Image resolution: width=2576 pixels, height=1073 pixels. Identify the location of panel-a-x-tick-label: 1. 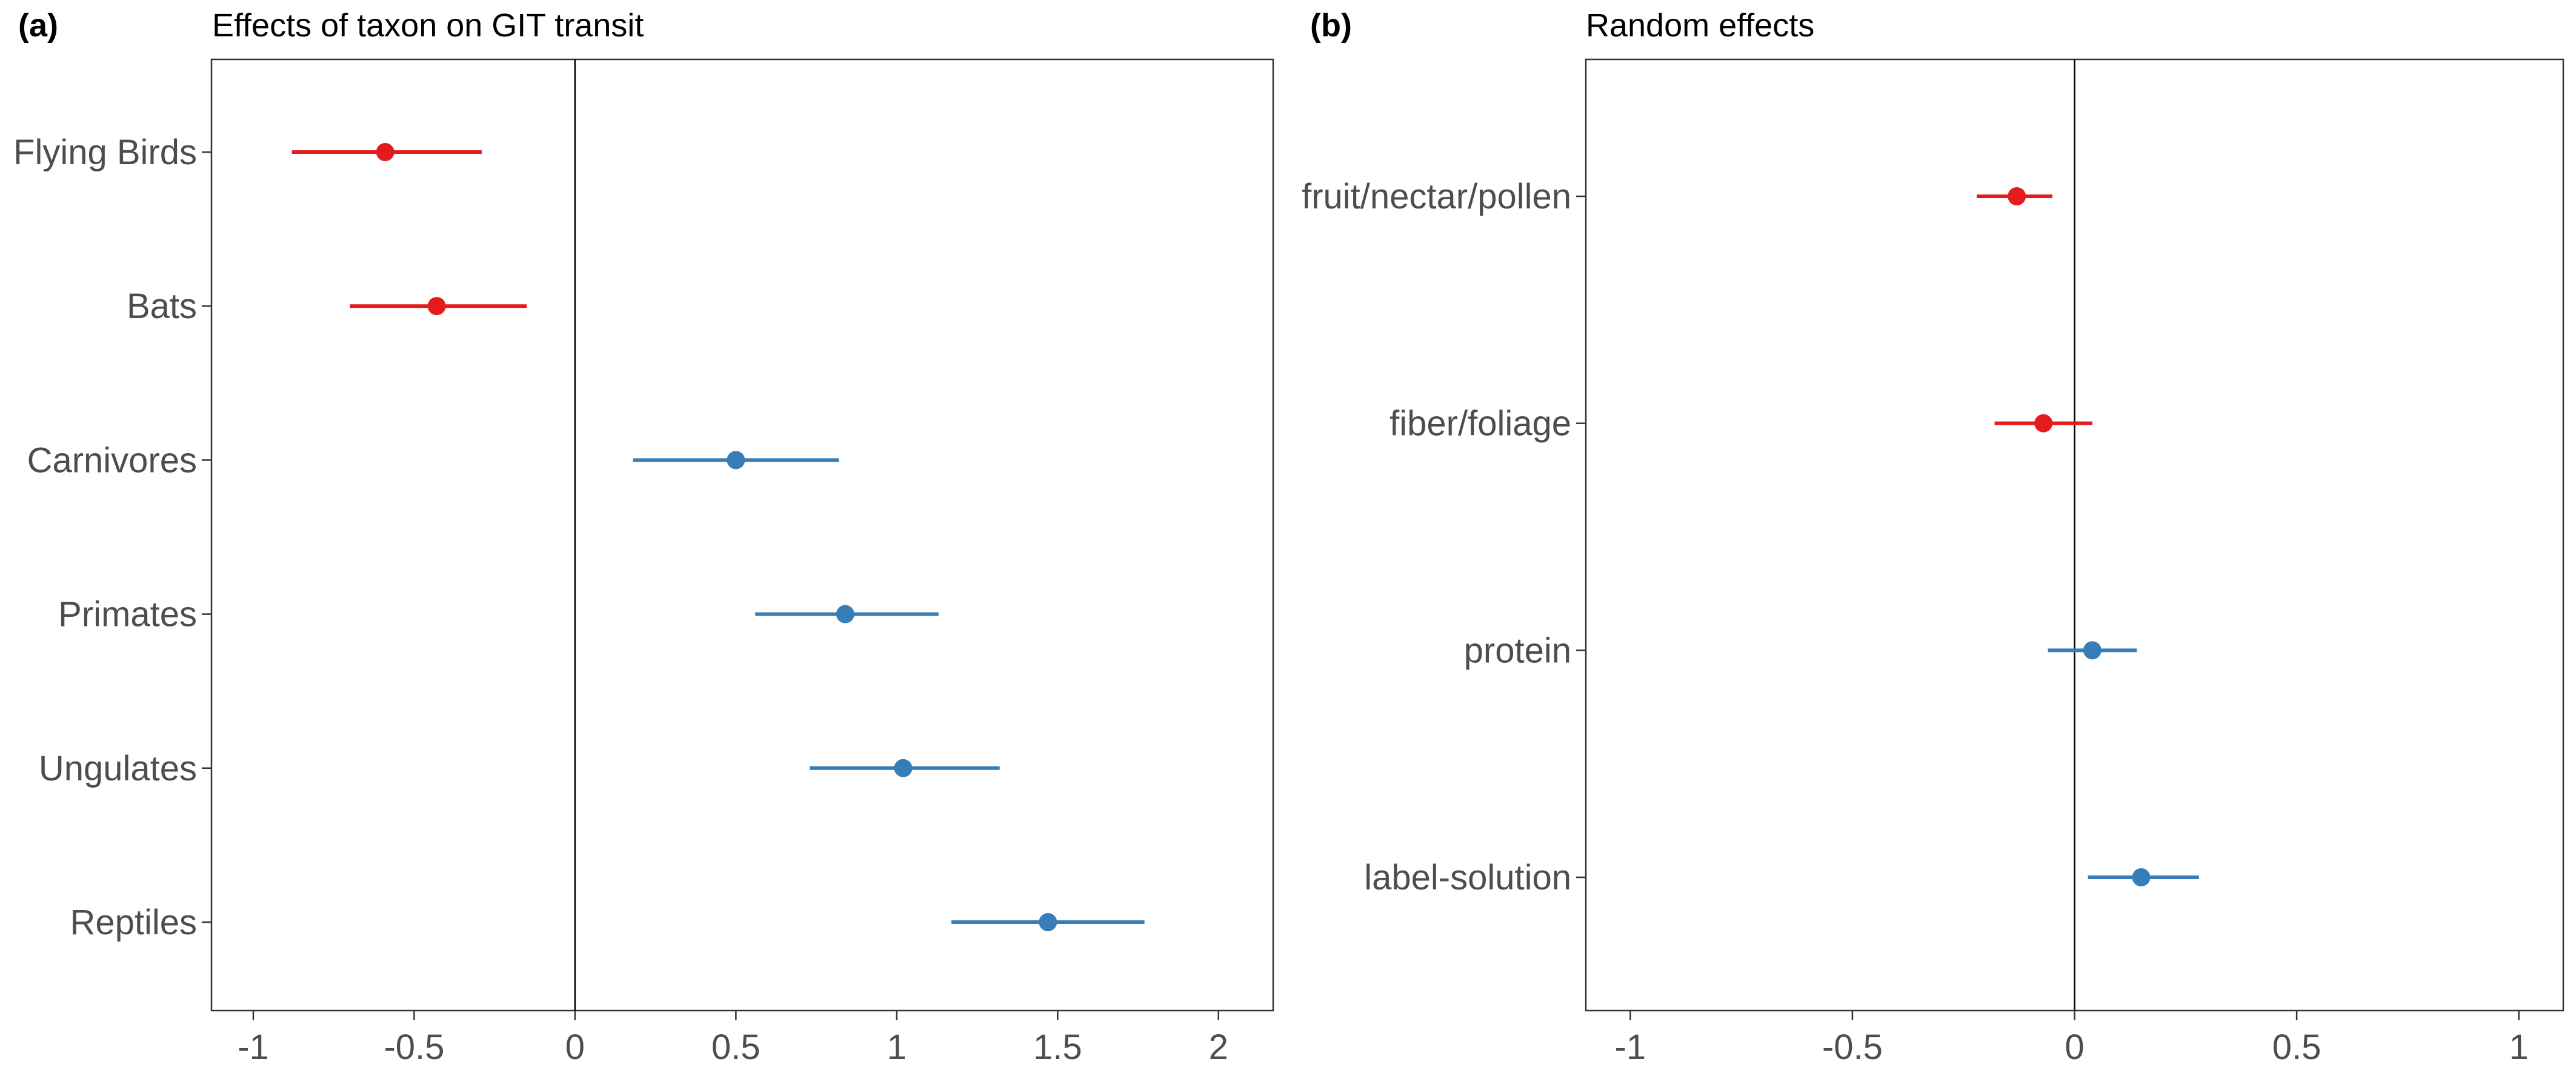
(897, 1047).